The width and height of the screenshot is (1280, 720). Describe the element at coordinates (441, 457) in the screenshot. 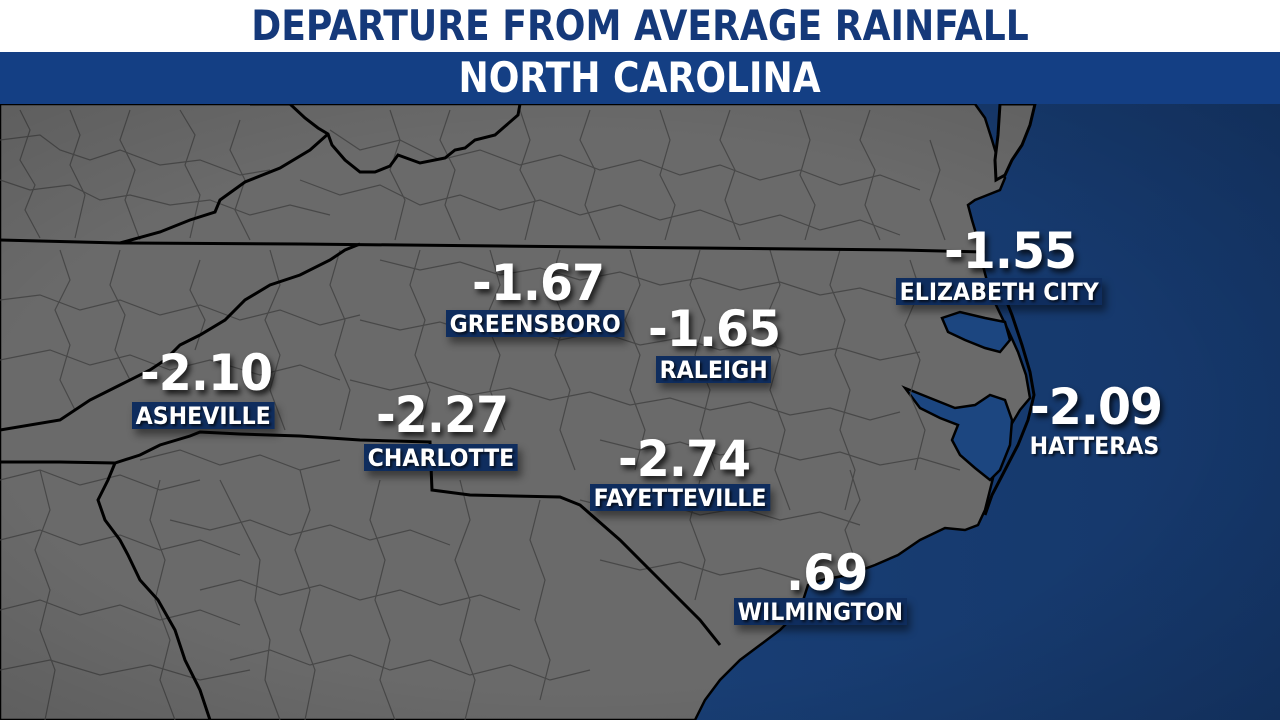

I see `city-label: CHARLOTTE` at that location.